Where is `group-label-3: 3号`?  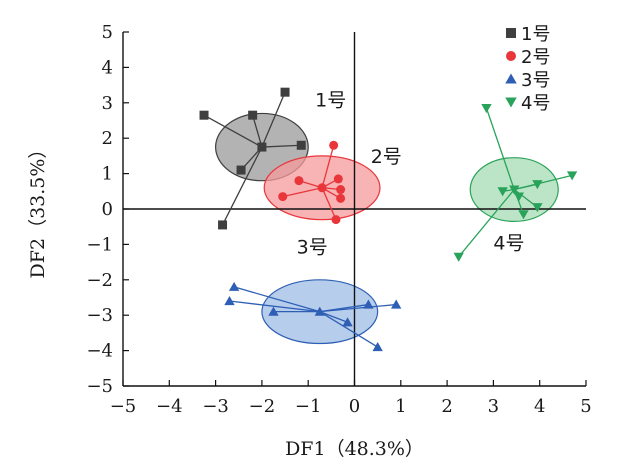 group-label-3: 3号 is located at coordinates (312, 247).